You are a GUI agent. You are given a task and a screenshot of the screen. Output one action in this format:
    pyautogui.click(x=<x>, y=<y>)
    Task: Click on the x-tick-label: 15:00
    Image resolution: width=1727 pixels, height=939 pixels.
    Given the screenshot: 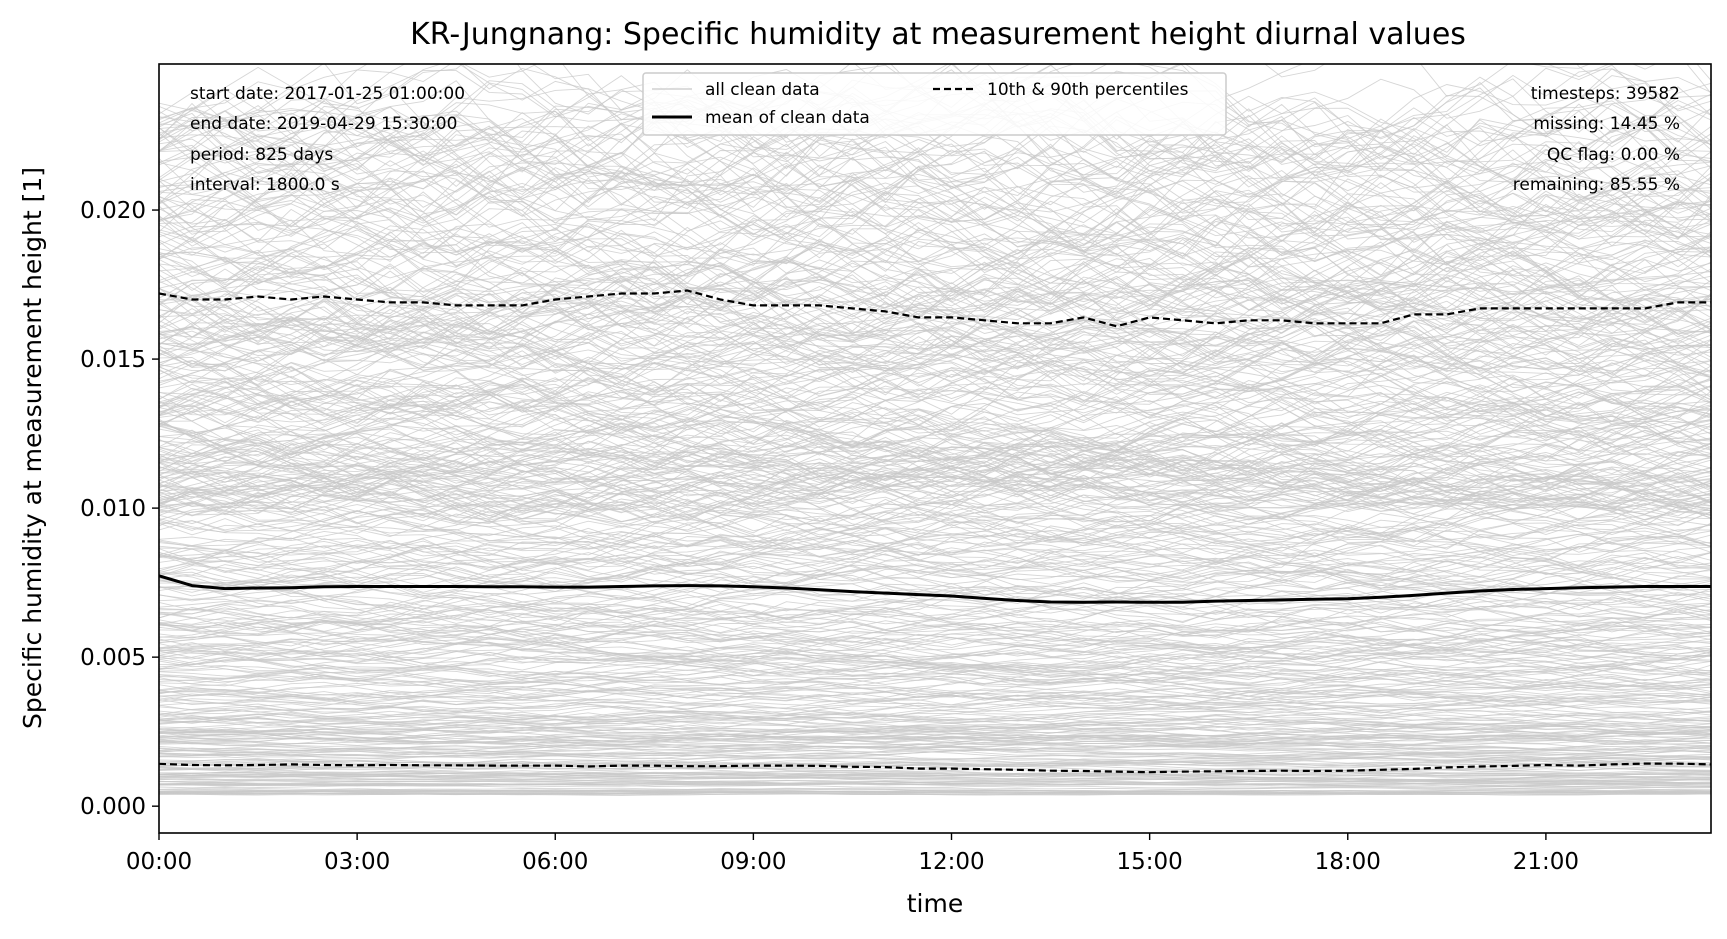 What is the action you would take?
    pyautogui.click(x=1149, y=862)
    